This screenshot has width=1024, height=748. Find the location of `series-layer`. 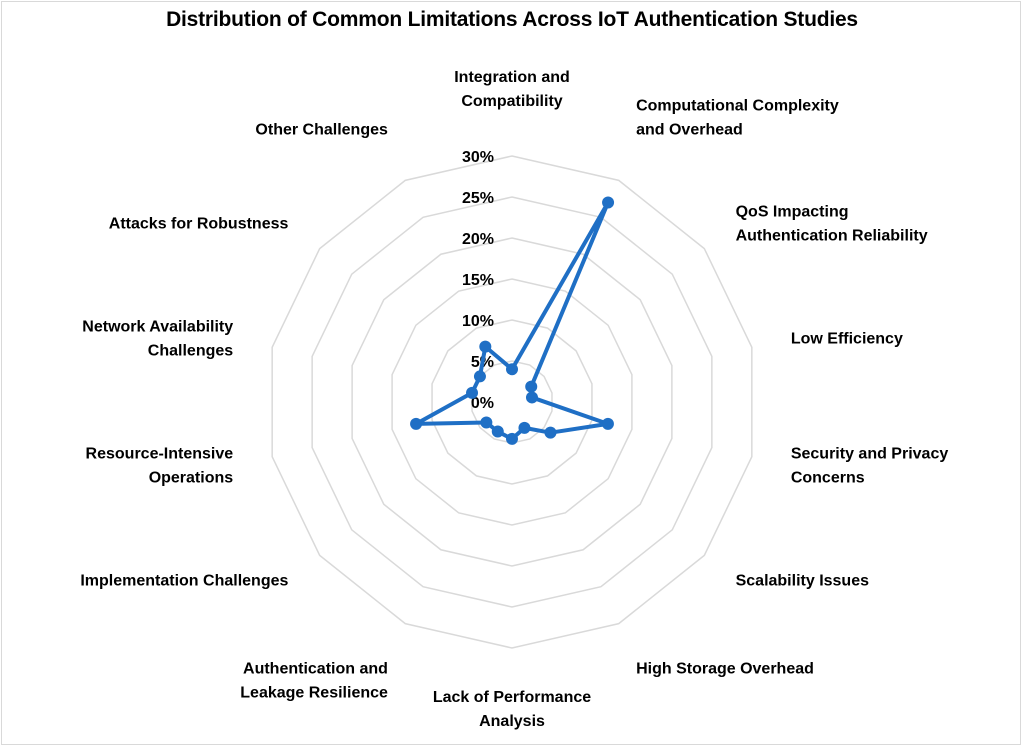

series-layer is located at coordinates (512, 320).